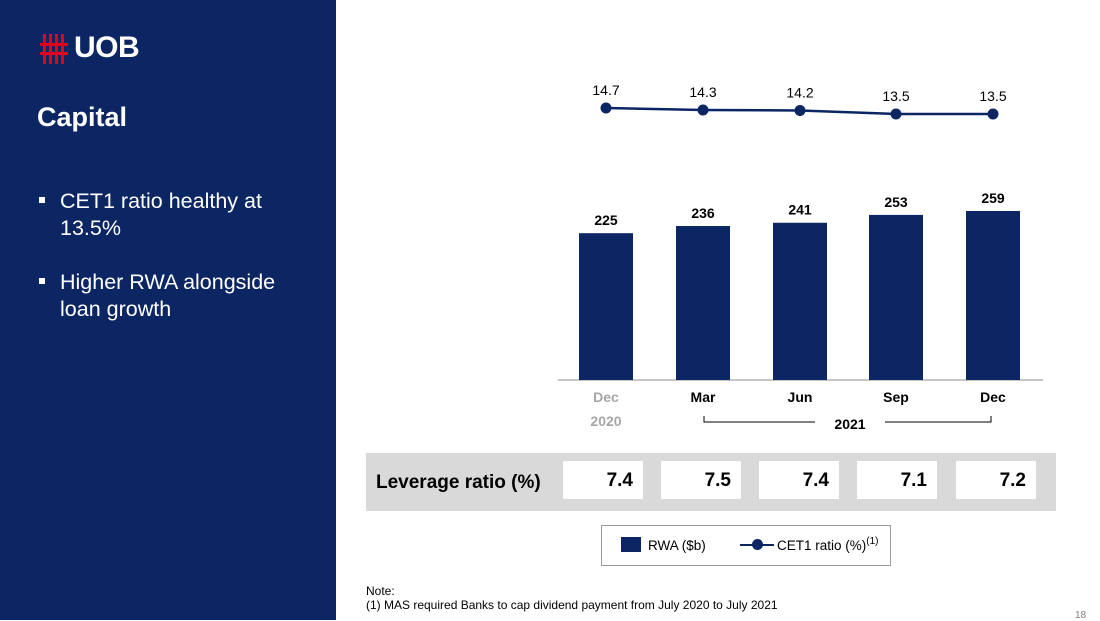 The width and height of the screenshot is (1100, 621). I want to click on bullet-text: CET1 ratio healthy at 13.5%, so click(161, 214).